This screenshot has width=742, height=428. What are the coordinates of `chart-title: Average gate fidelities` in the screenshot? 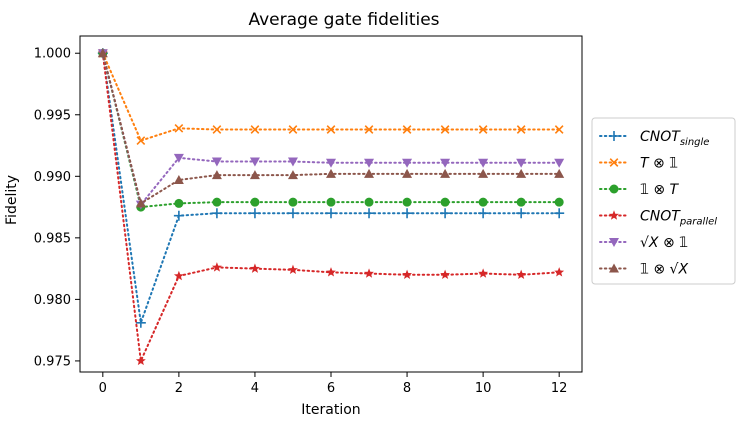 It's located at (343, 20).